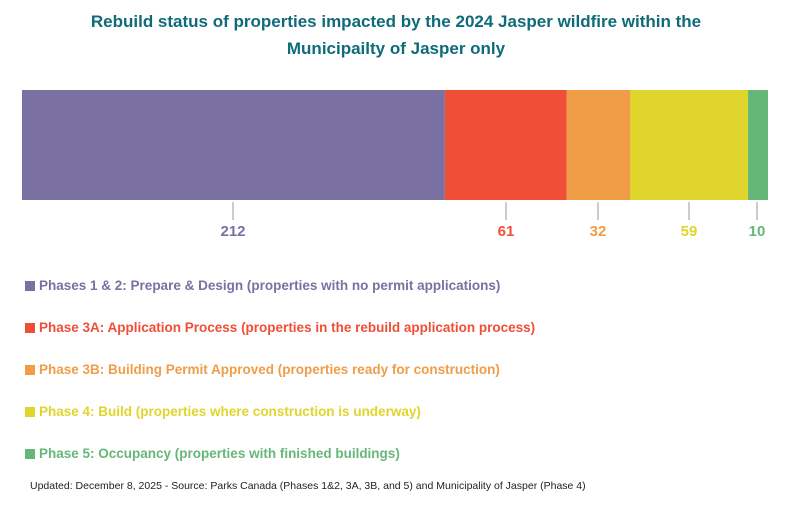 This screenshot has width=792, height=510. Describe the element at coordinates (505, 145) in the screenshot. I see `bar-segment-phase-3a` at that location.